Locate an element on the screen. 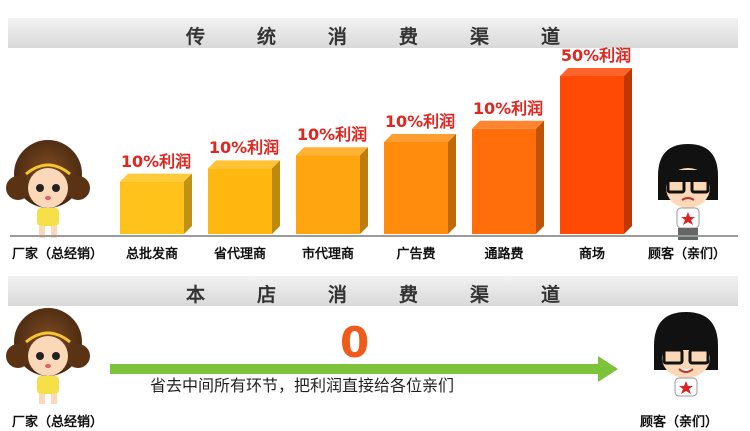  channel-label: 省代理商 is located at coordinates (239, 254).